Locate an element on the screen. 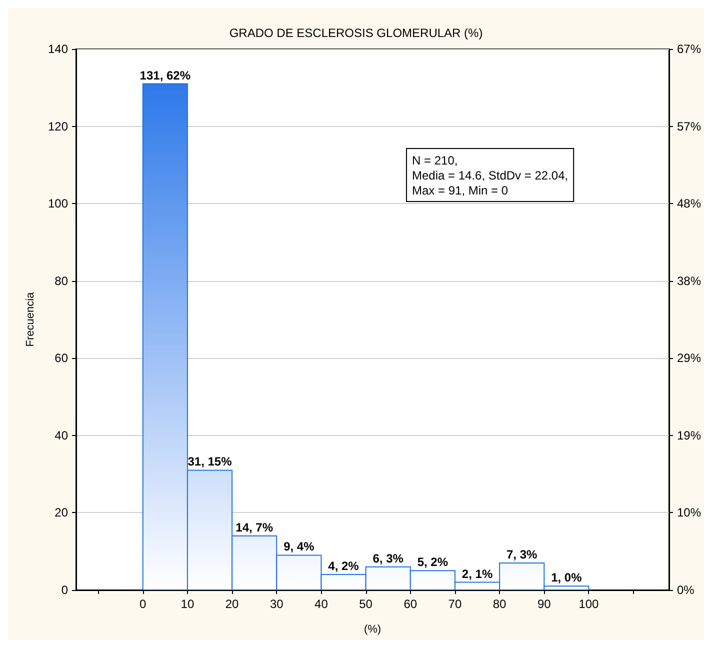 This screenshot has width=712, height=648. x-tick-label: 70 is located at coordinates (455, 604).